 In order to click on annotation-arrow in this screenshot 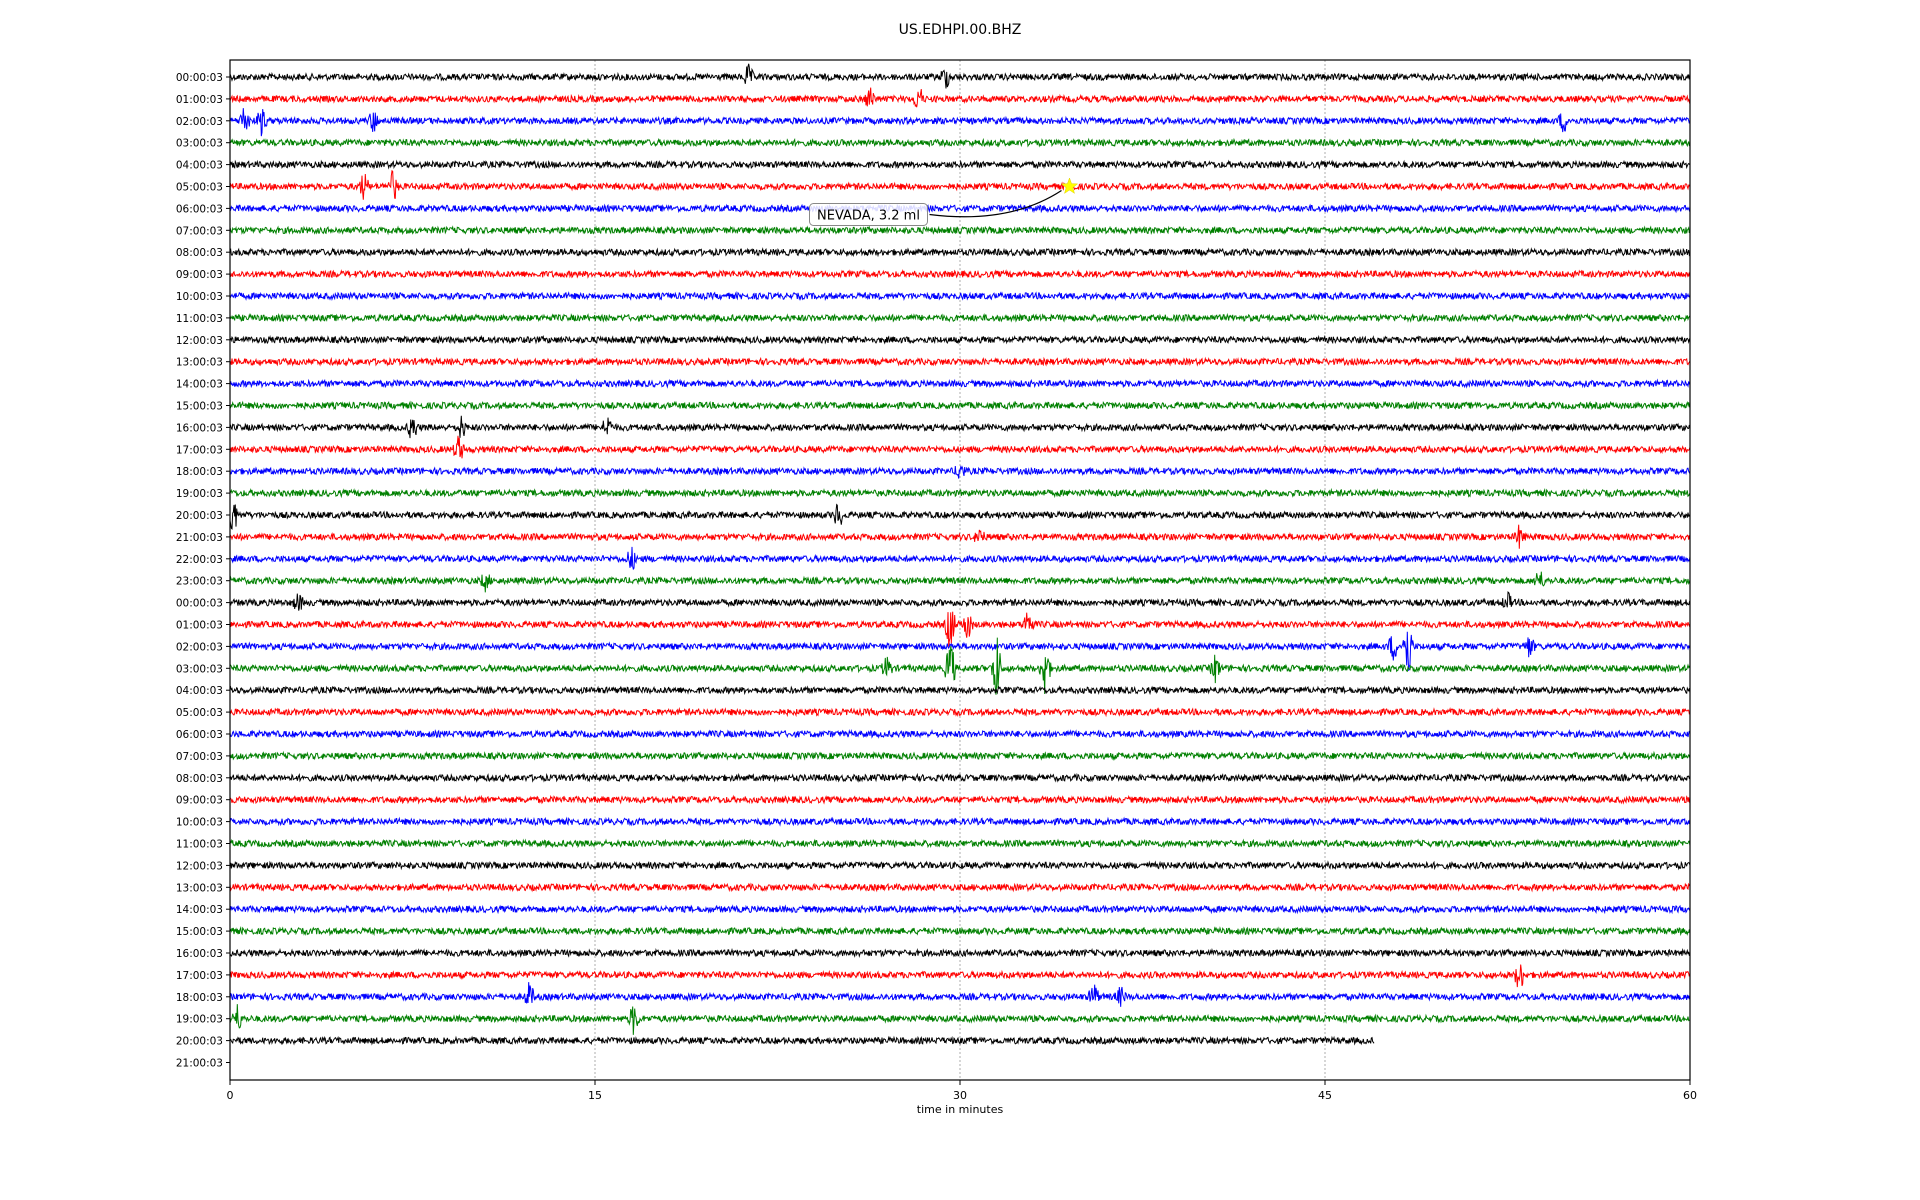, I will do `click(995, 203)`.